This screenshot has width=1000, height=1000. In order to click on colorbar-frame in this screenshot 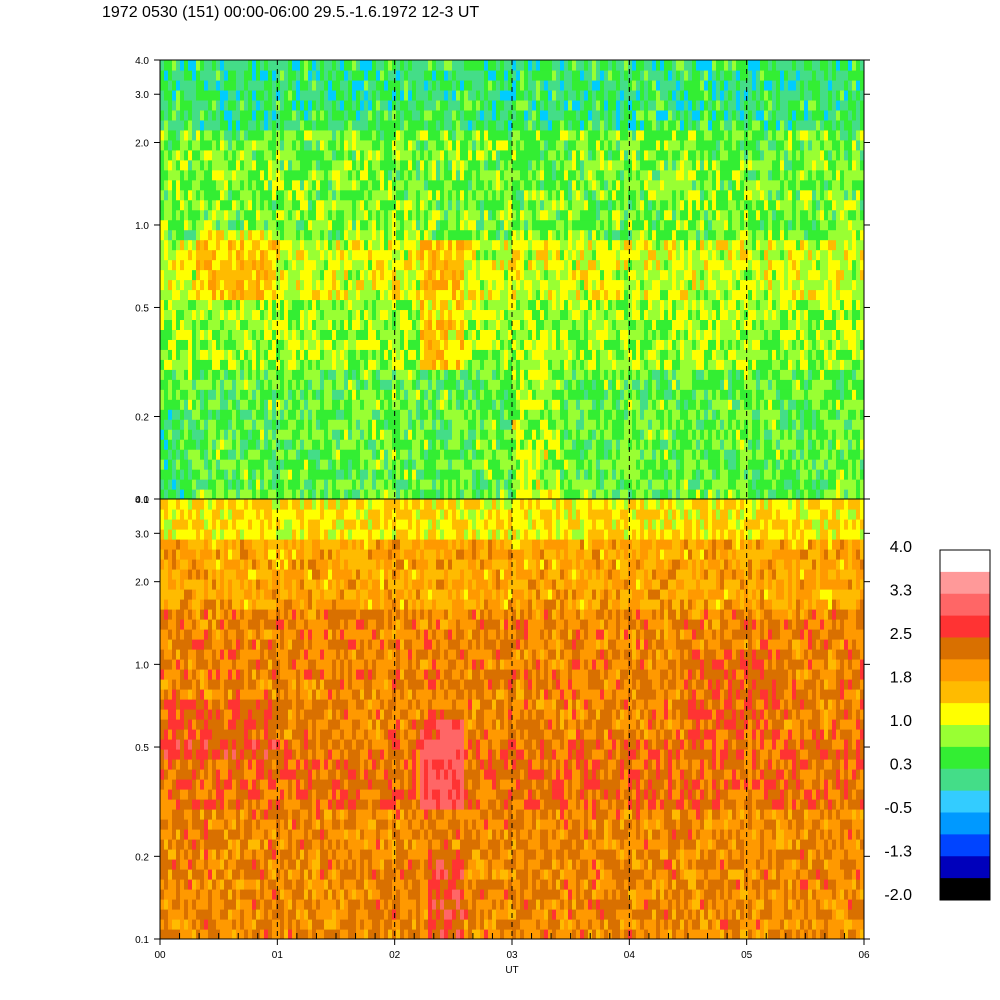, I will do `click(965, 725)`.